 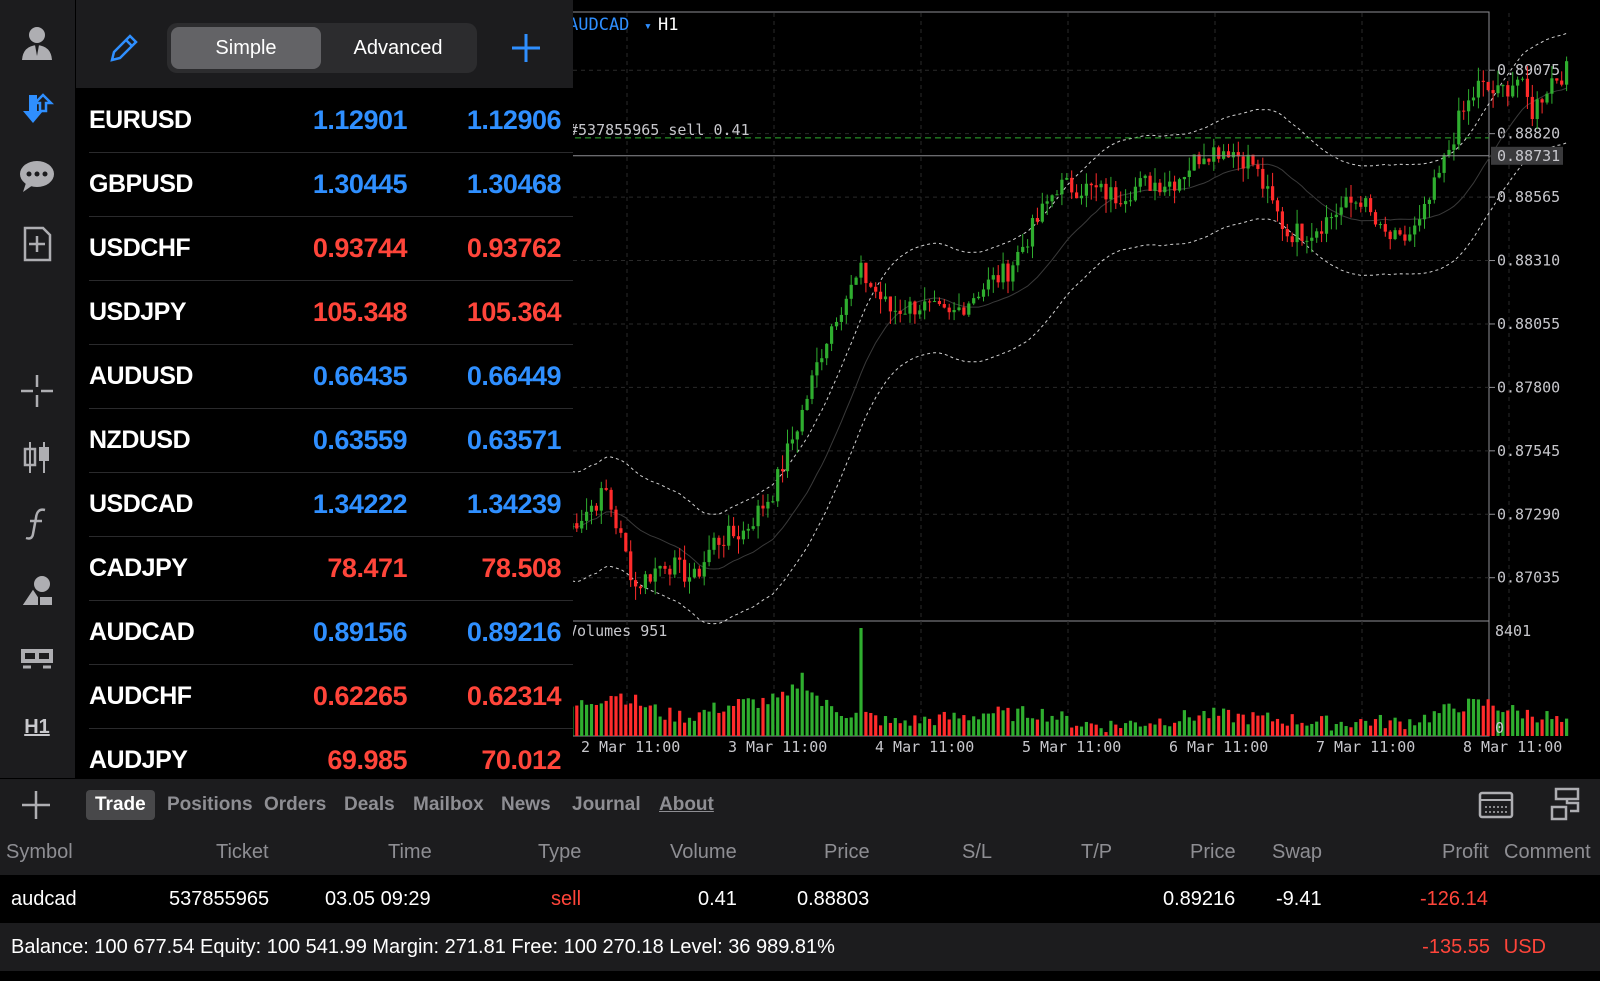 I want to click on quote-row-cadjpy: CADJPY 78.471 78.508, so click(x=331, y=568).